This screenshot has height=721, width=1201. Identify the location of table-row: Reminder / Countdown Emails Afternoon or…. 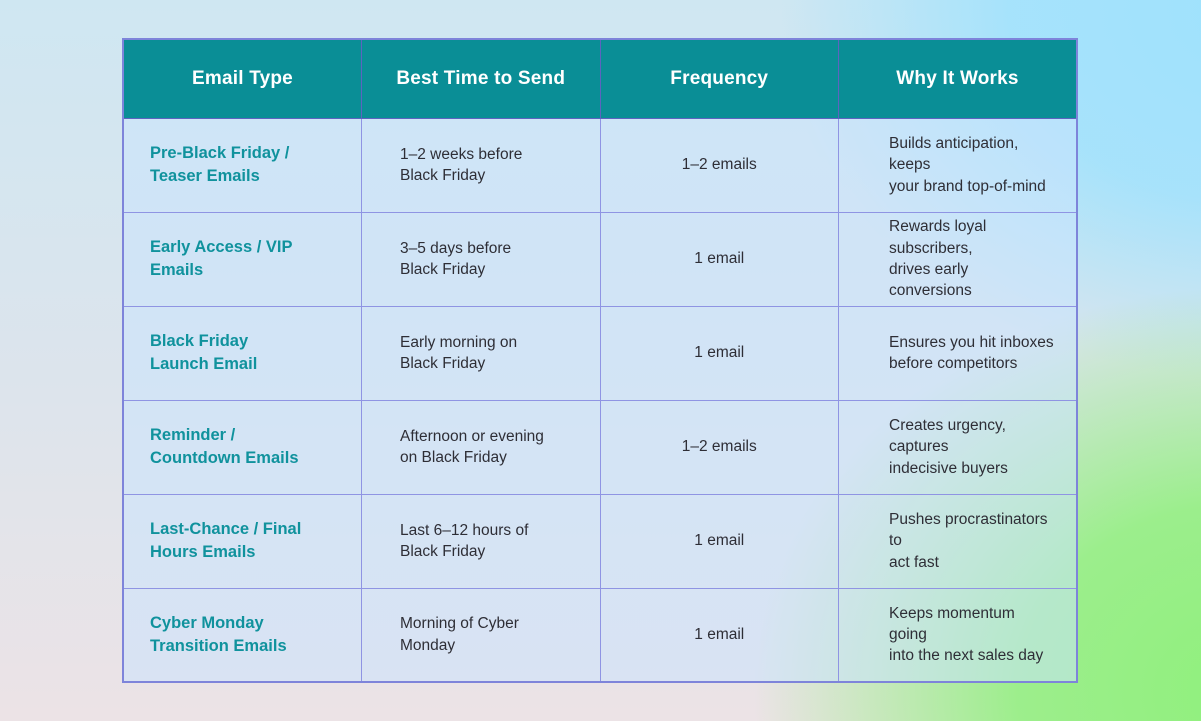
(600, 447).